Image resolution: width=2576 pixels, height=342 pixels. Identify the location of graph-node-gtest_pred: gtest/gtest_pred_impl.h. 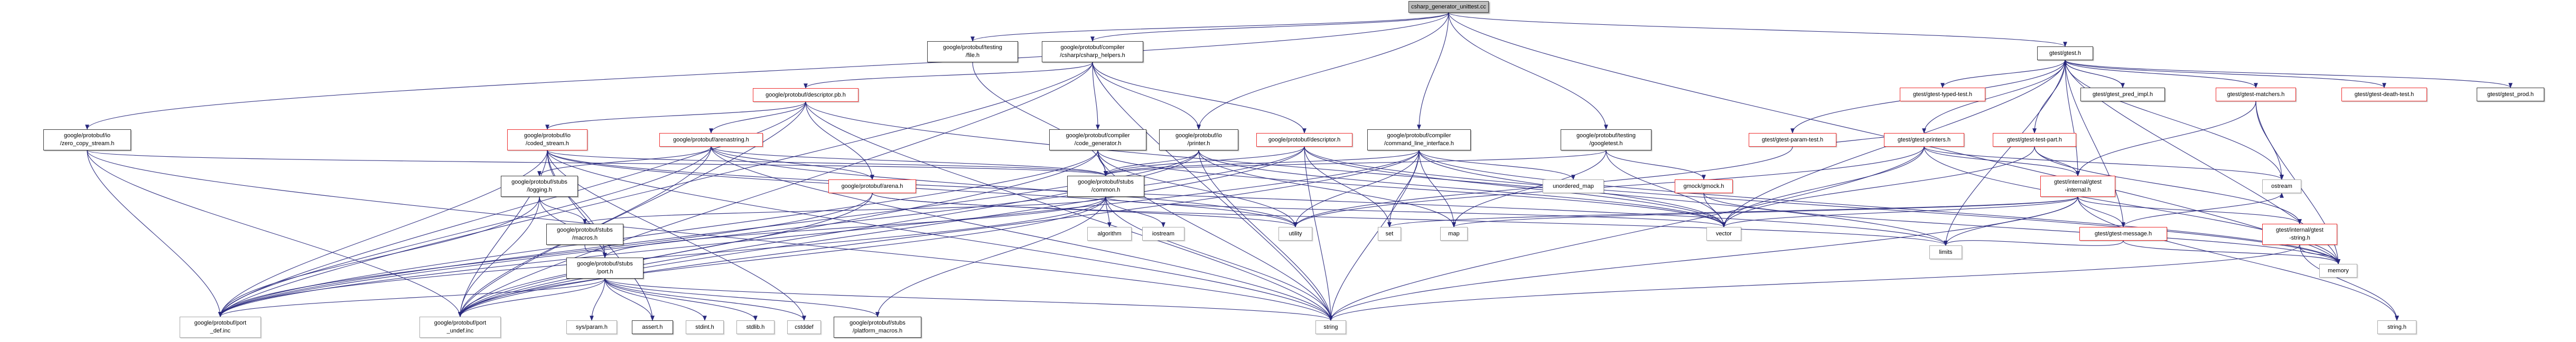
(2122, 94).